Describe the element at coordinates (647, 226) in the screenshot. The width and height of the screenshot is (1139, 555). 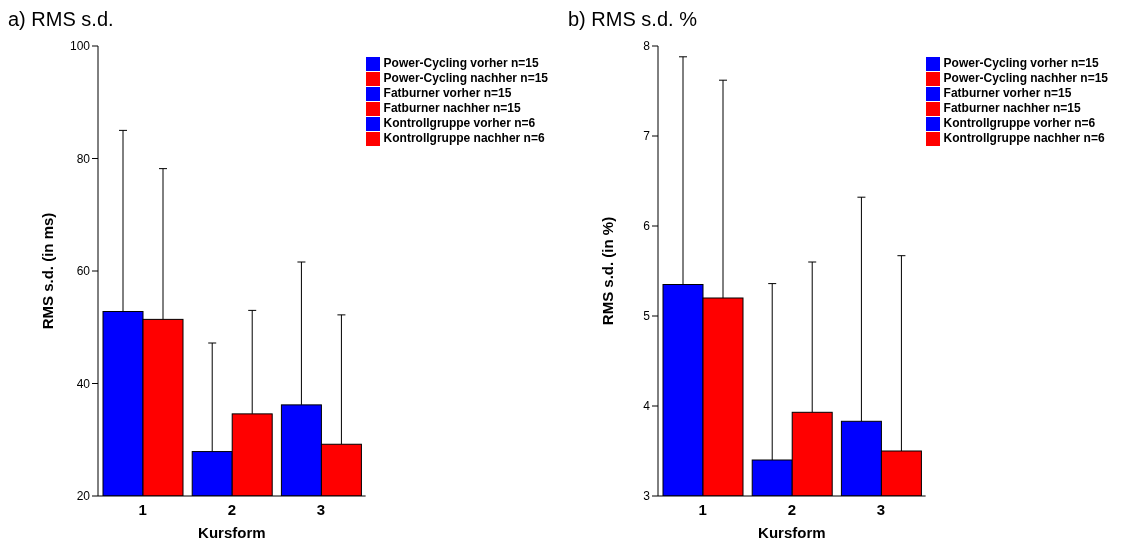
I see `y-tick-label: 6` at that location.